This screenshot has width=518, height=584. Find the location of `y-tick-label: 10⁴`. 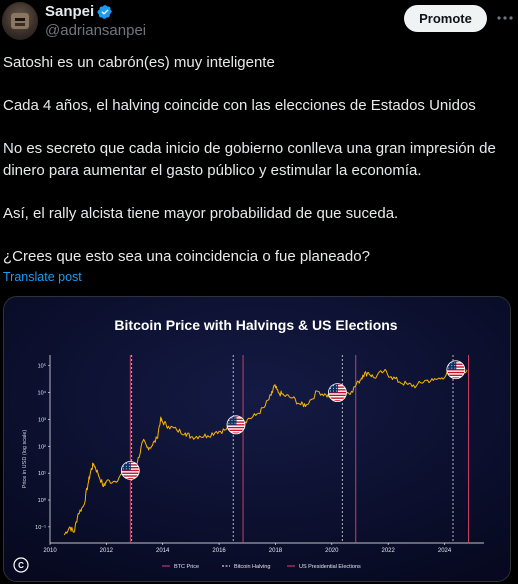

y-tick-label: 10⁴ is located at coordinates (42, 393).